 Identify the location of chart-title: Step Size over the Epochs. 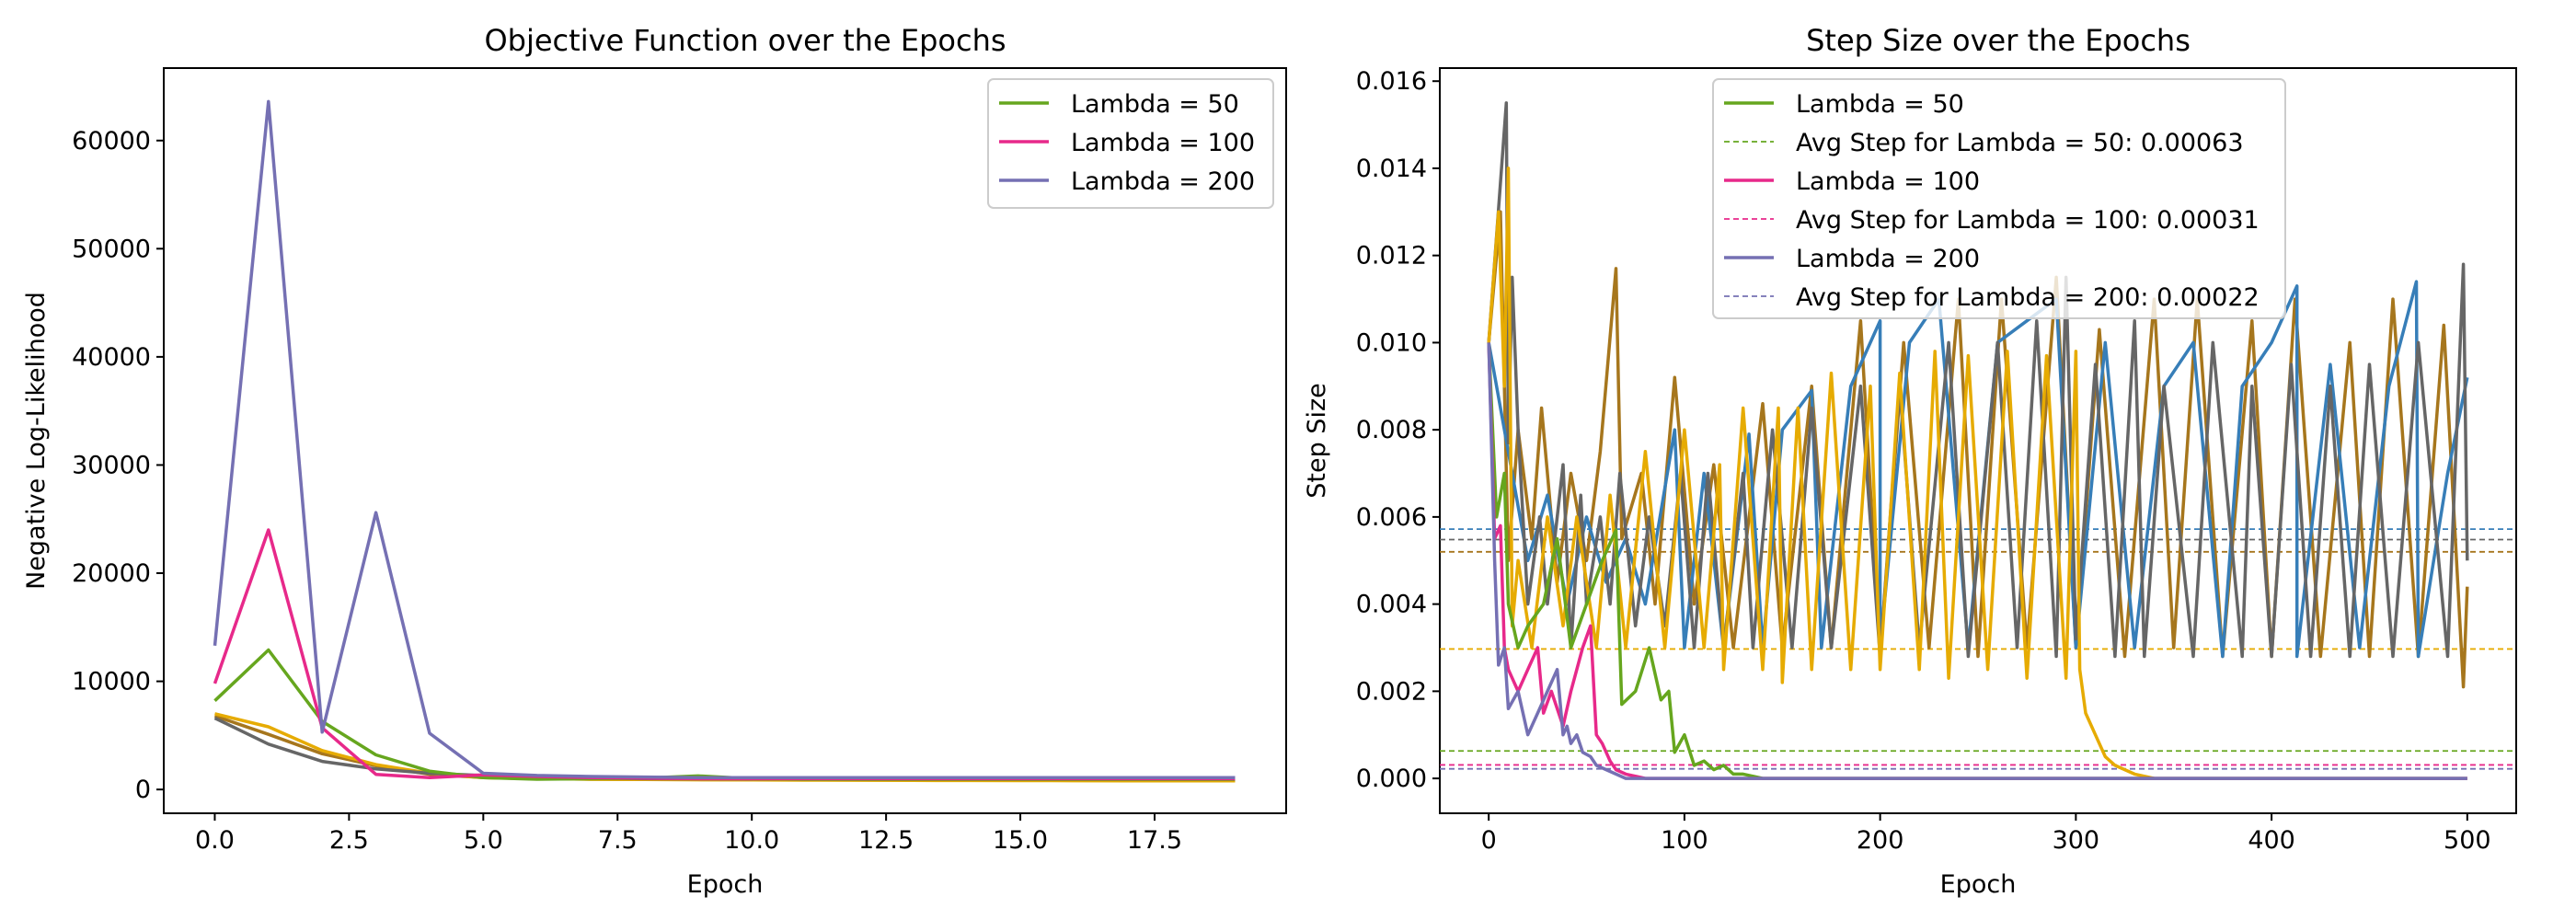
(1998, 40).